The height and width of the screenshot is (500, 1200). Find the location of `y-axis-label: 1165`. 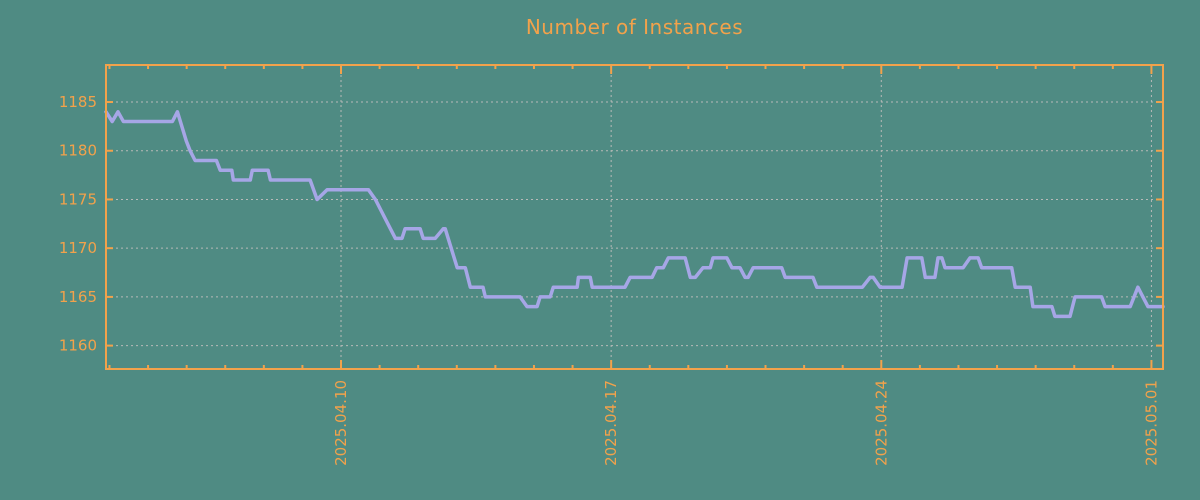

y-axis-label: 1165 is located at coordinates (78, 297).